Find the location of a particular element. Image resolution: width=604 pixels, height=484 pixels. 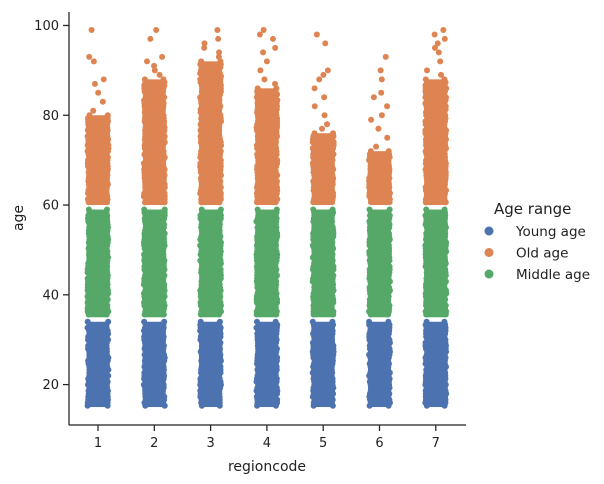

y-ticks: 20 40 60 80 100 is located at coordinates (51, 206).